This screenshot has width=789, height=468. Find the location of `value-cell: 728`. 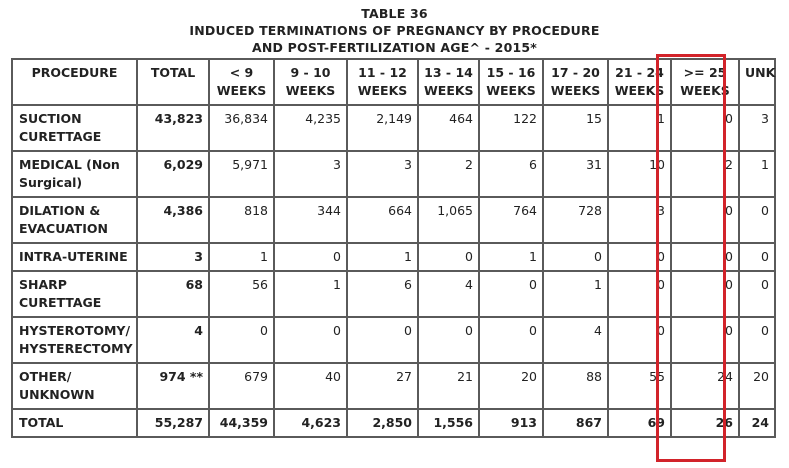

value-cell: 728 is located at coordinates (575, 220).